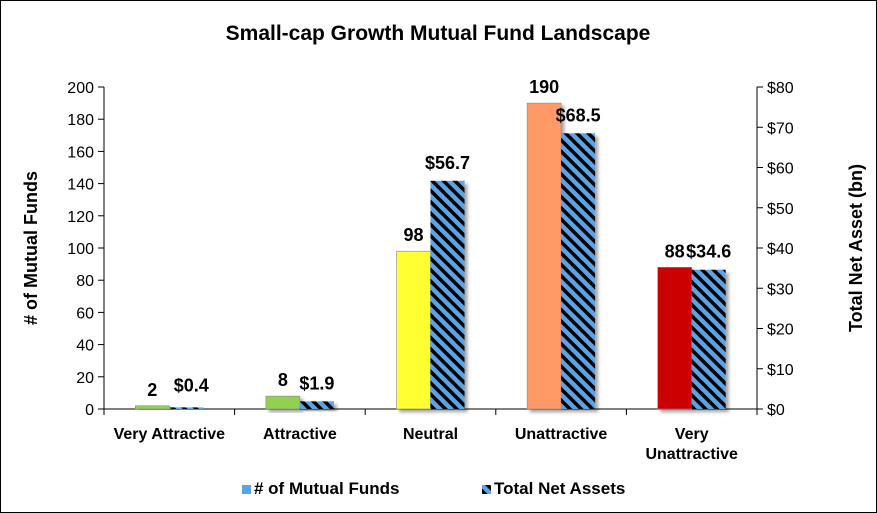 The image size is (877, 513). What do you see at coordinates (559, 488) in the screenshot?
I see `legend-label-net-assets: Total Net Assets` at bounding box center [559, 488].